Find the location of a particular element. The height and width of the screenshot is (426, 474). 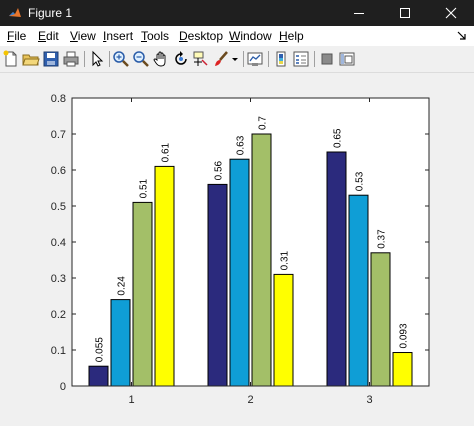

matlab-icon is located at coordinates (15, 12).